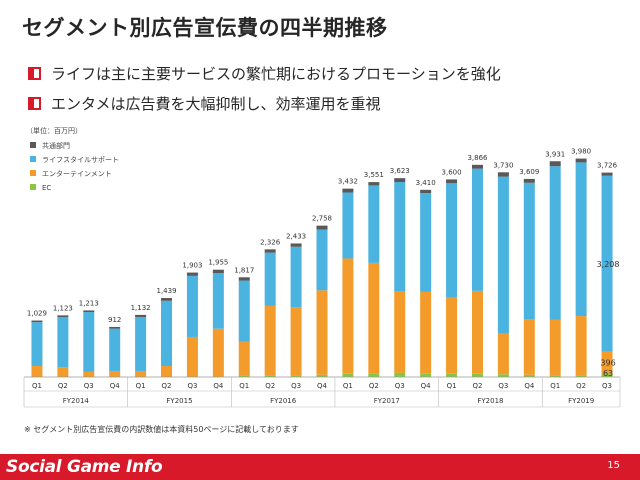 Image resolution: width=640 pixels, height=480 pixels. What do you see at coordinates (216, 103) in the screenshot?
I see `bullet-text: エンタメは広告費を大幅抑制し、効率運用を重視` at bounding box center [216, 103].